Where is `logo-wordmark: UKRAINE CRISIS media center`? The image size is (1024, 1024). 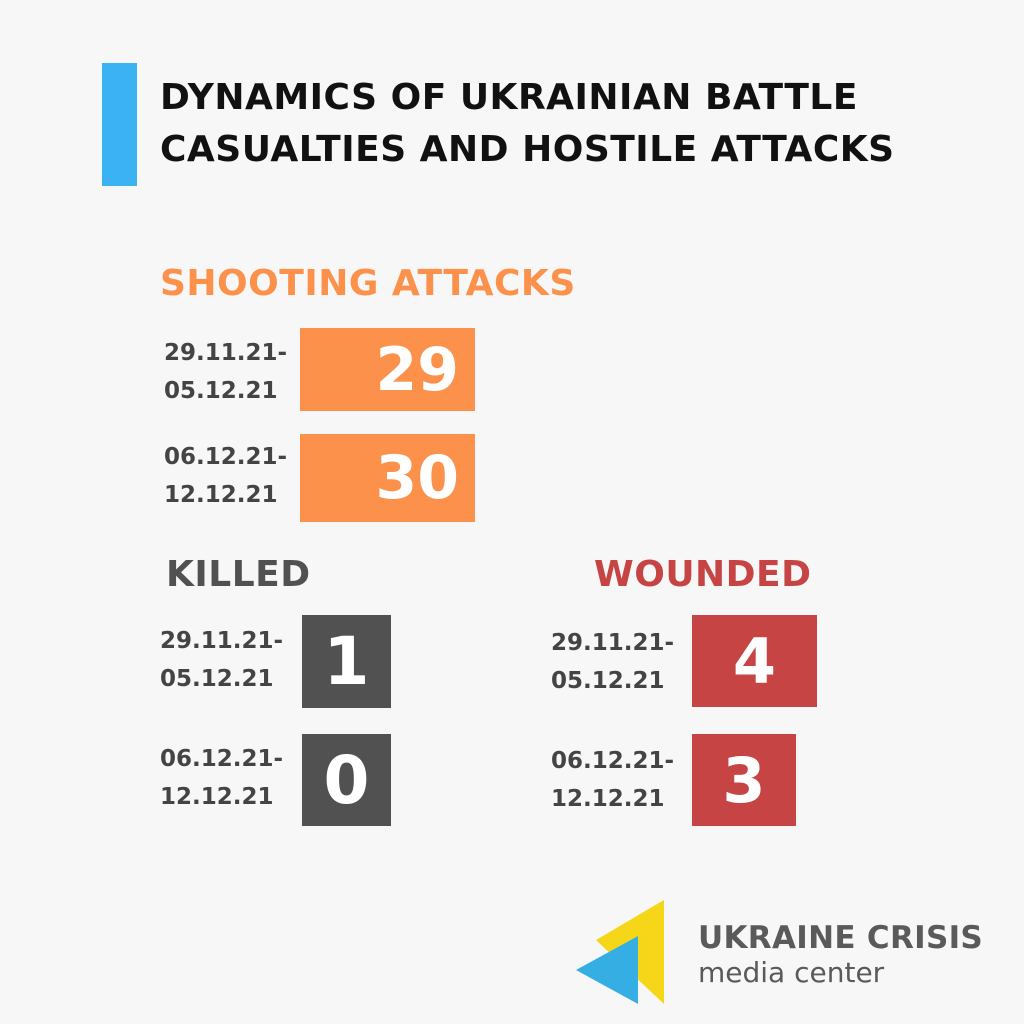
logo-wordmark: UKRAINE CRISIS media center is located at coordinates (840, 953).